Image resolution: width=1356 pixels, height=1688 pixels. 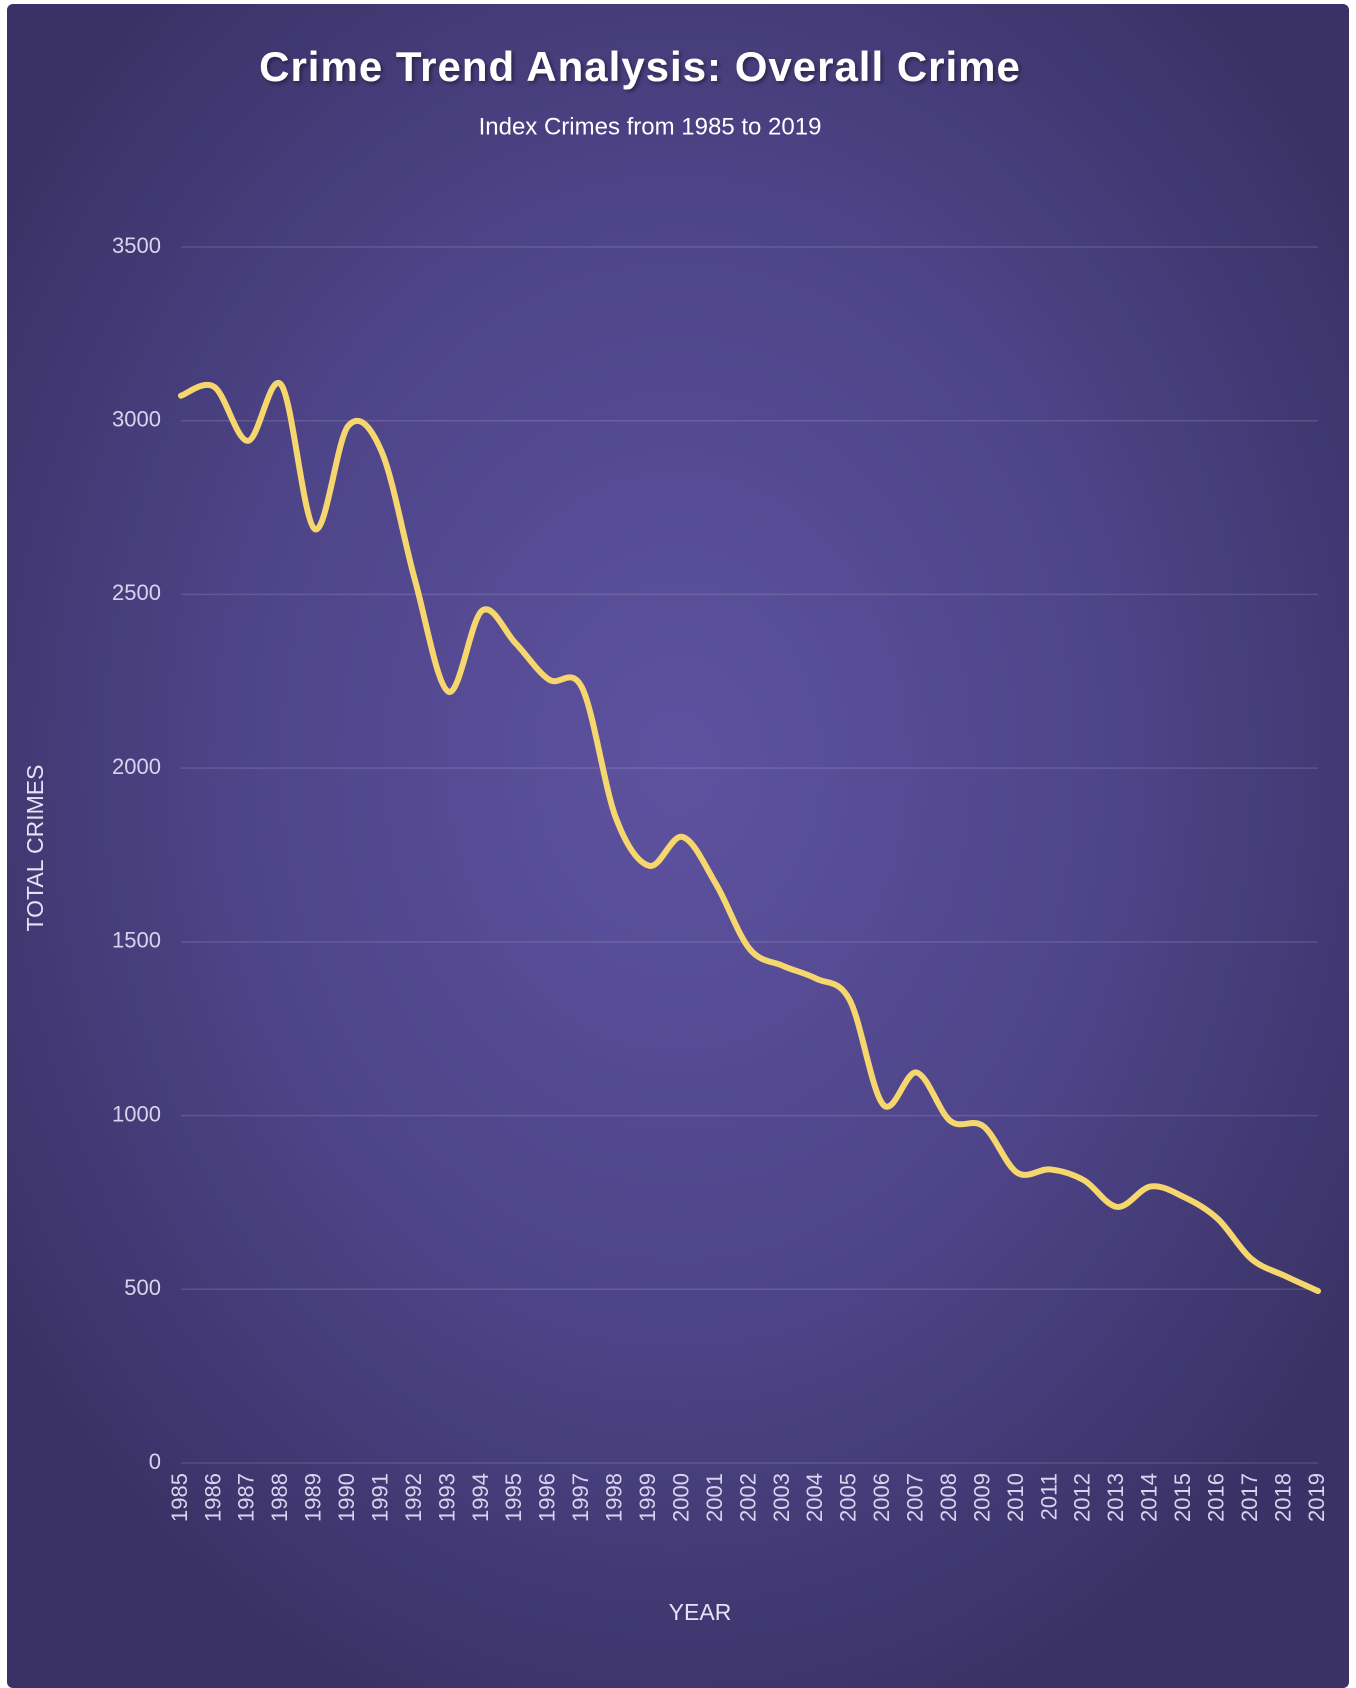 What do you see at coordinates (446, 1497) in the screenshot?
I see `x-tick-label: 1993` at bounding box center [446, 1497].